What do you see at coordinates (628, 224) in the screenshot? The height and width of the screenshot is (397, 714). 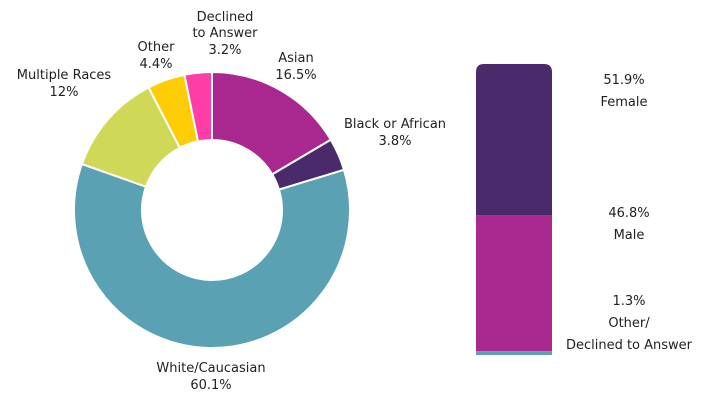 I see `bar-label-male: 46.8% Male` at bounding box center [628, 224].